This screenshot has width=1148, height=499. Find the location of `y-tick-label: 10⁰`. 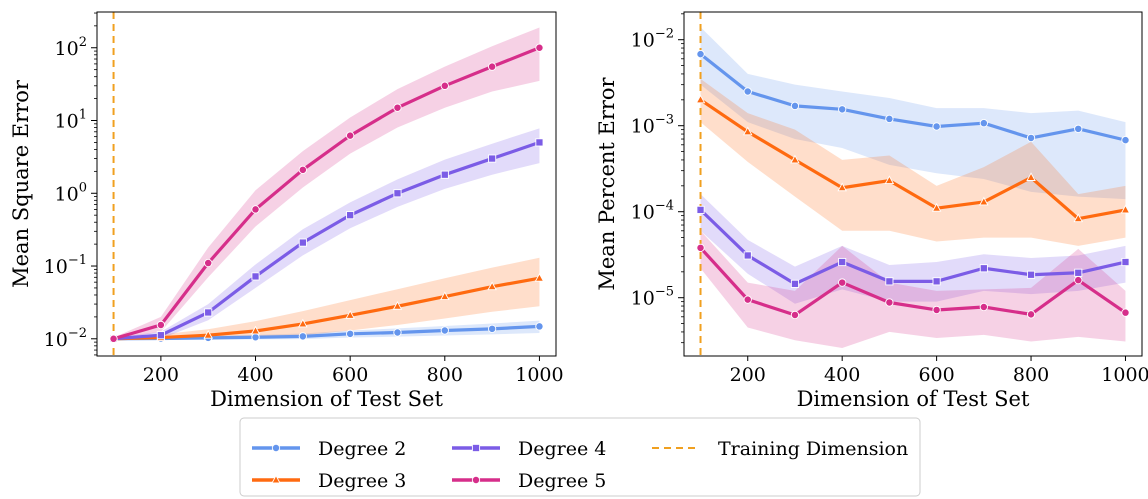

y-tick-label: 10⁰ is located at coordinates (71, 192).